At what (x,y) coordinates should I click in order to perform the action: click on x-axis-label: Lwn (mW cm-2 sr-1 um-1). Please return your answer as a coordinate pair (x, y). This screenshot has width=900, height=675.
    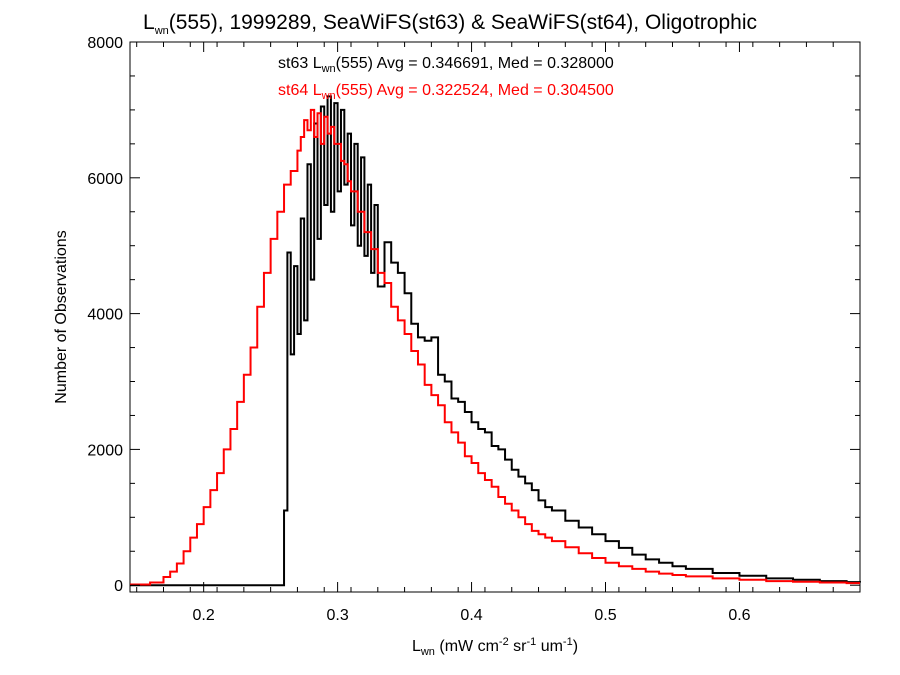
    Looking at the image, I should click on (495, 647).